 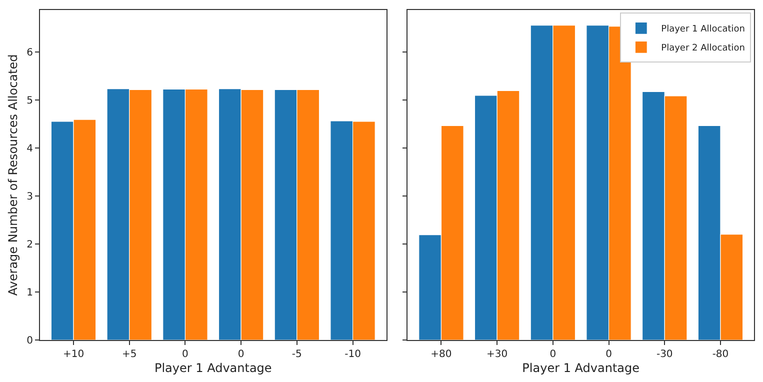 What do you see at coordinates (29, 292) in the screenshot?
I see `y-tick-label: 1` at bounding box center [29, 292].